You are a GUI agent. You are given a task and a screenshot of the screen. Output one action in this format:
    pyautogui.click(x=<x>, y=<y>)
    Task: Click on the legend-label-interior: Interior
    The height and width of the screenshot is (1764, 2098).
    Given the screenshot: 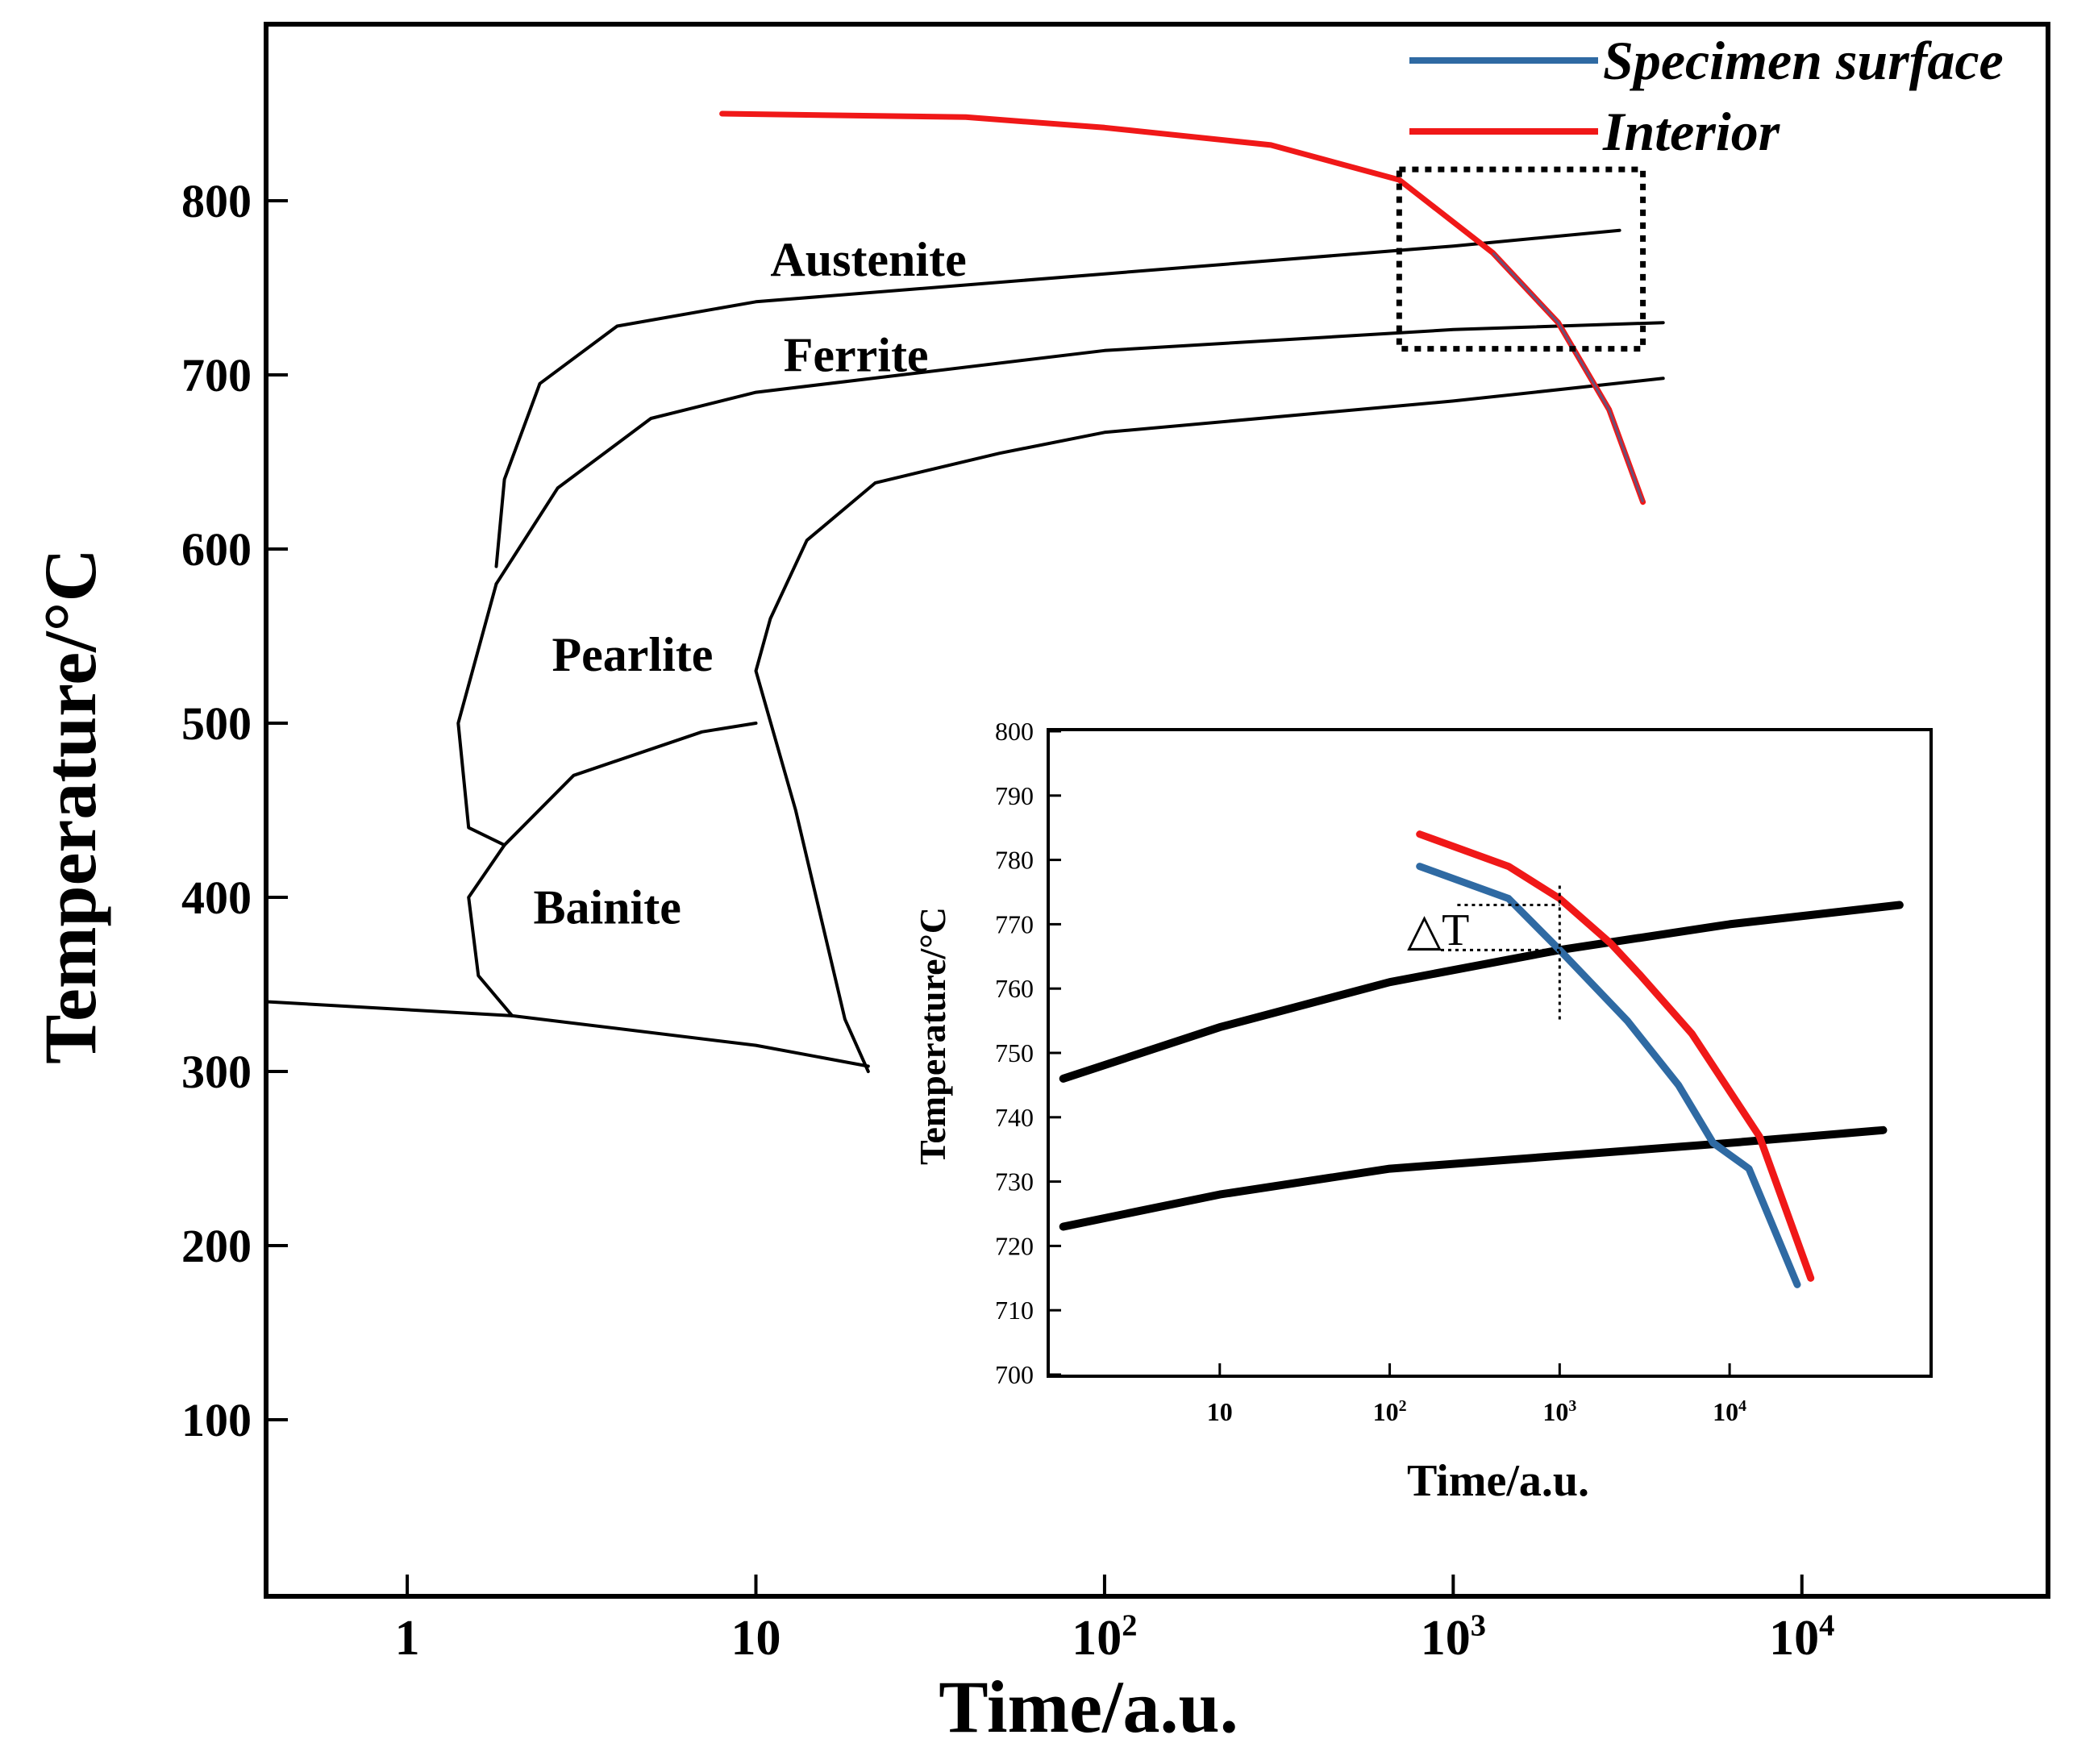 What is the action you would take?
    pyautogui.click(x=1691, y=131)
    